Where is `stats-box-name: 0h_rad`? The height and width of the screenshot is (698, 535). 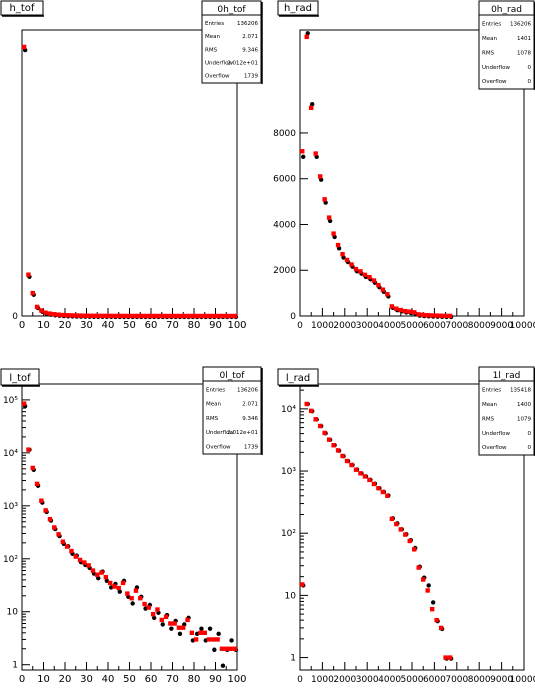 stats-box-name: 0h_rad is located at coordinates (506, 10).